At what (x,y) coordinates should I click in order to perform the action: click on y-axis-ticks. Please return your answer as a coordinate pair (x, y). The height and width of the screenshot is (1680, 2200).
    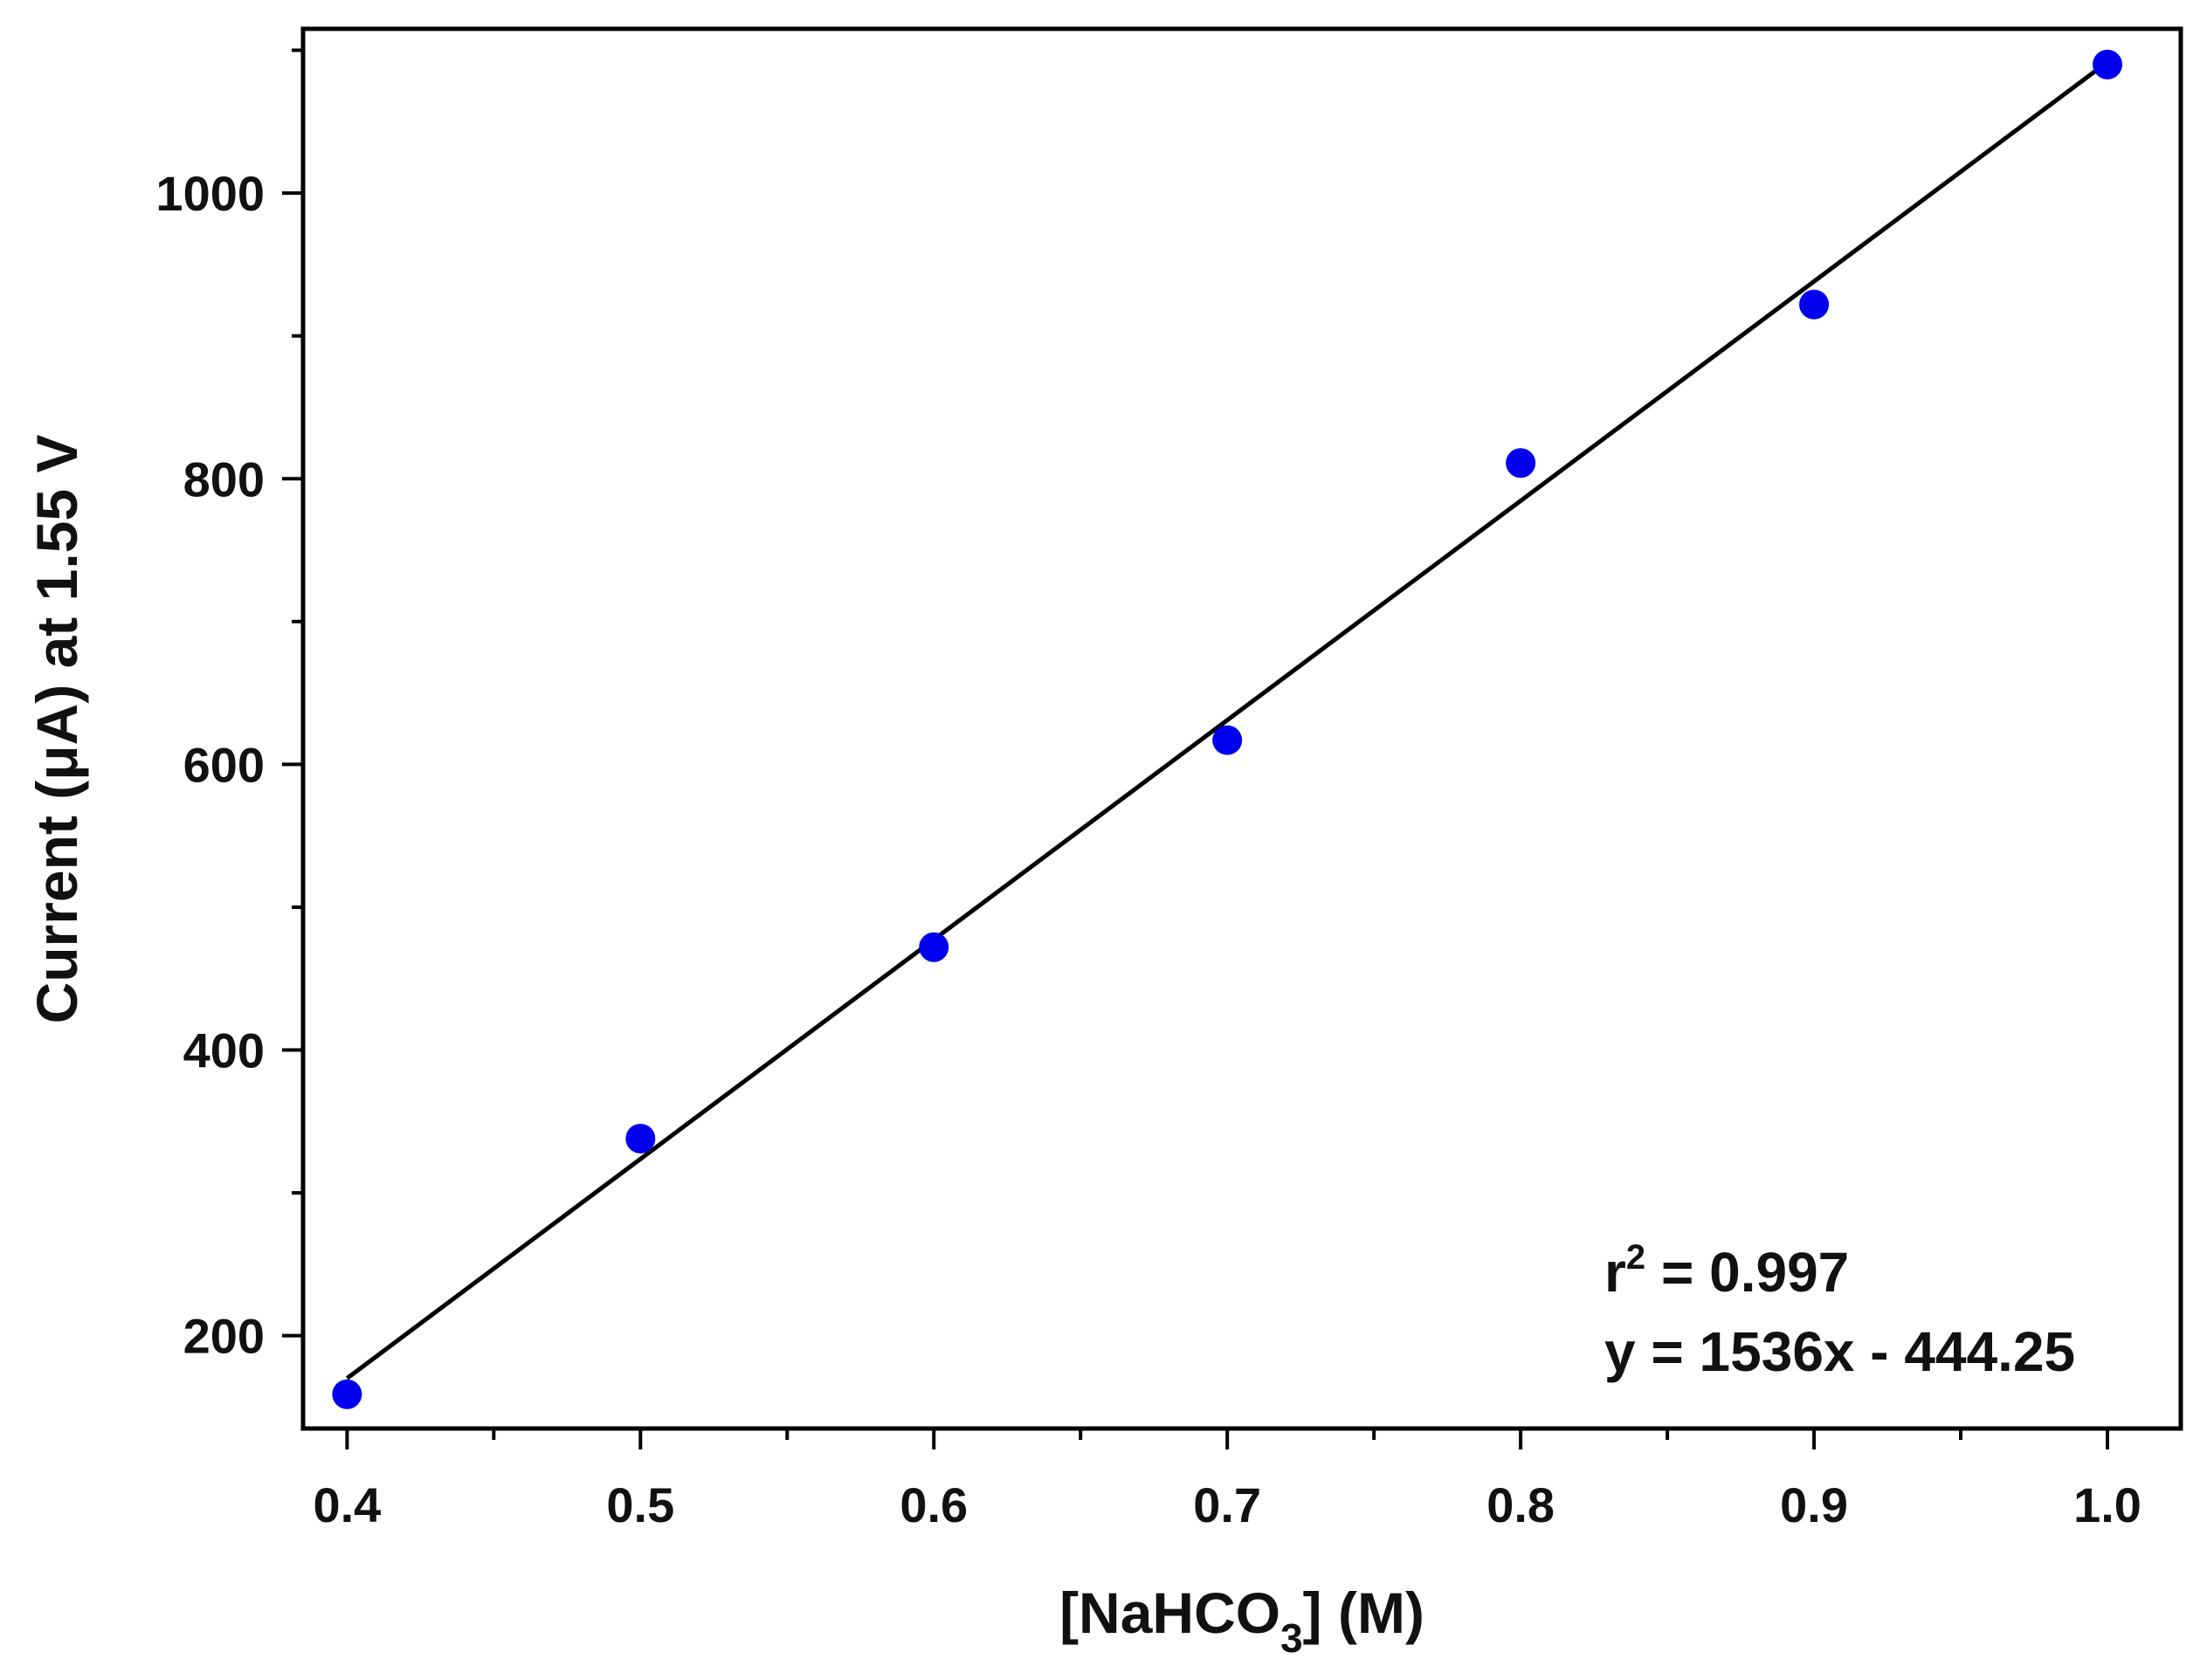
    Looking at the image, I should click on (293, 693).